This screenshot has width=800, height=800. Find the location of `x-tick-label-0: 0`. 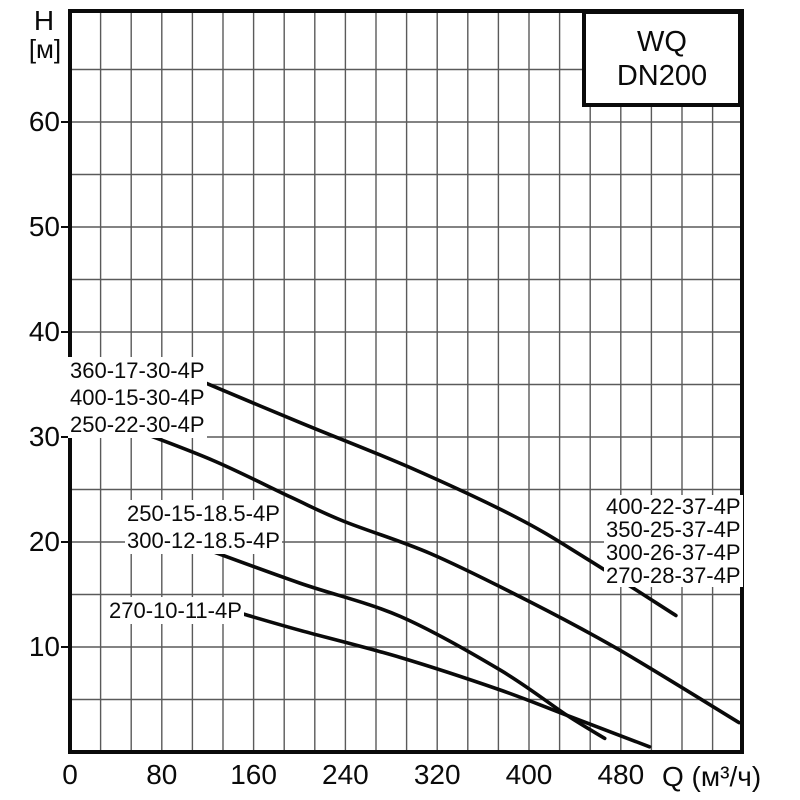

x-tick-label-0: 0 is located at coordinates (70, 774).